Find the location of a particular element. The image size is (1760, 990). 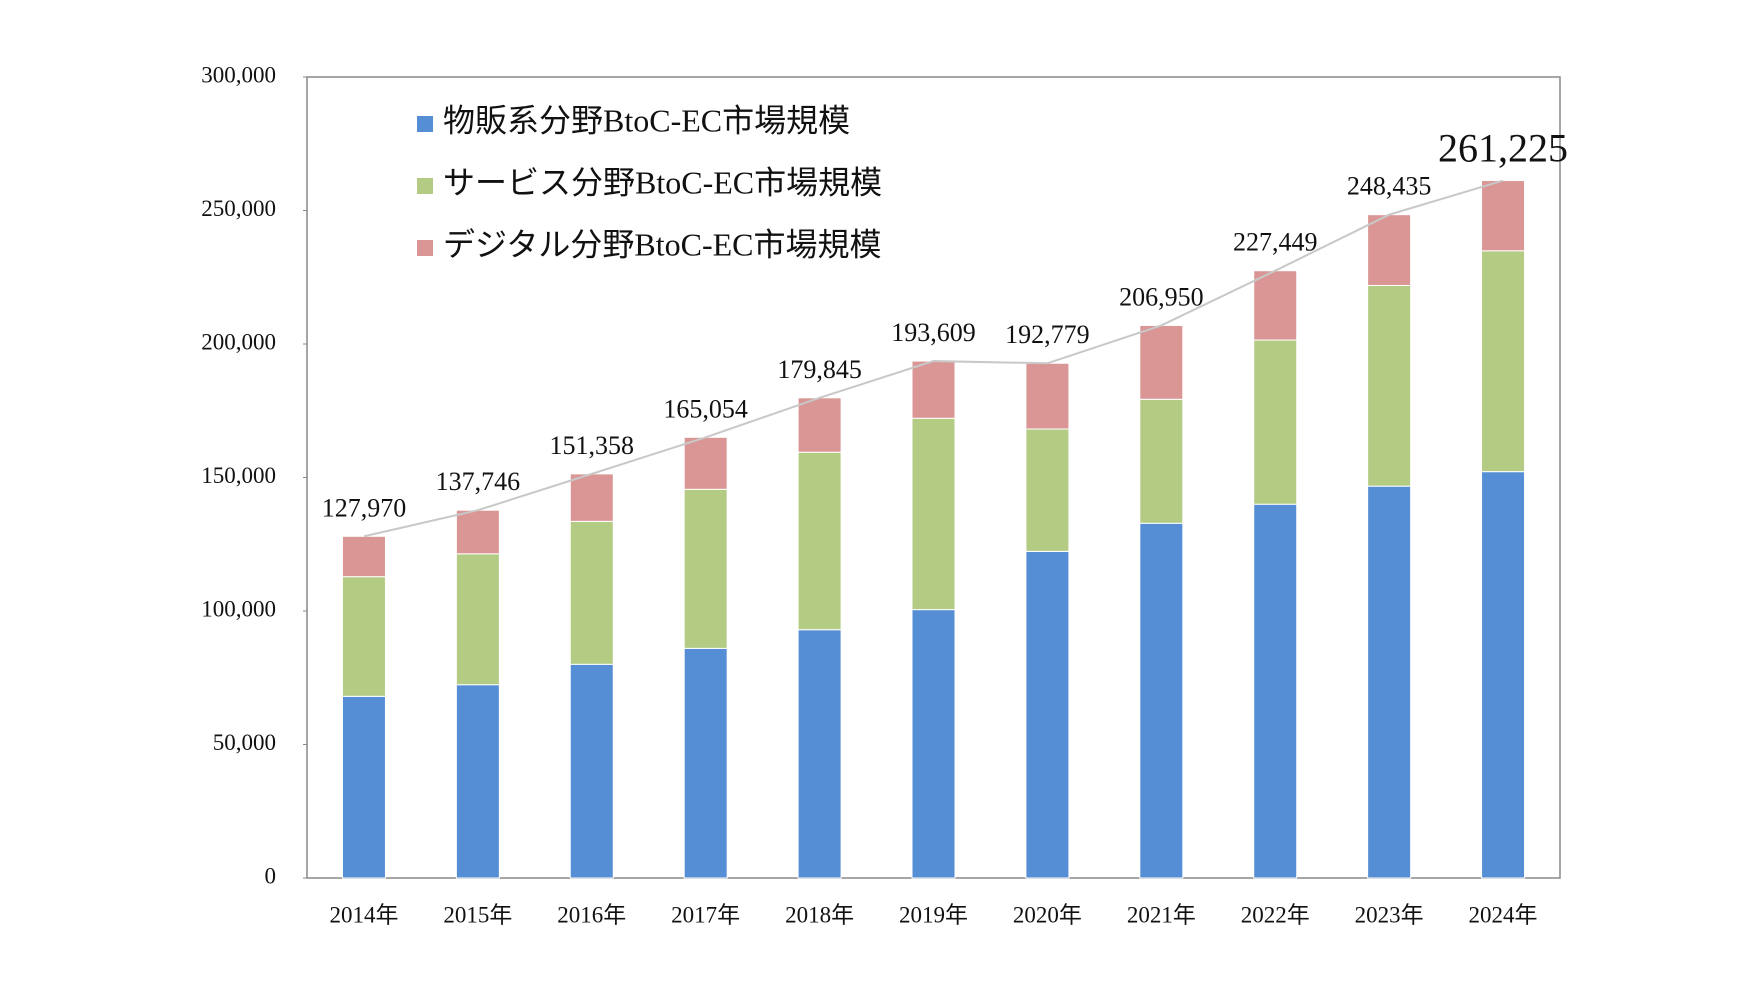

x-tick-label: 2019年 is located at coordinates (933, 914).